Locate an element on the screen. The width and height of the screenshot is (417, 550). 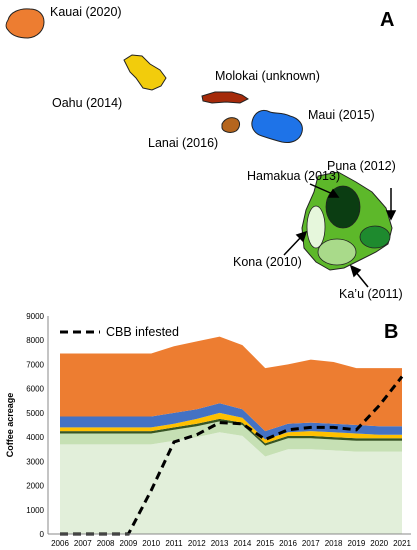
x-tick-label: 2012 is located at coordinates (197, 543).